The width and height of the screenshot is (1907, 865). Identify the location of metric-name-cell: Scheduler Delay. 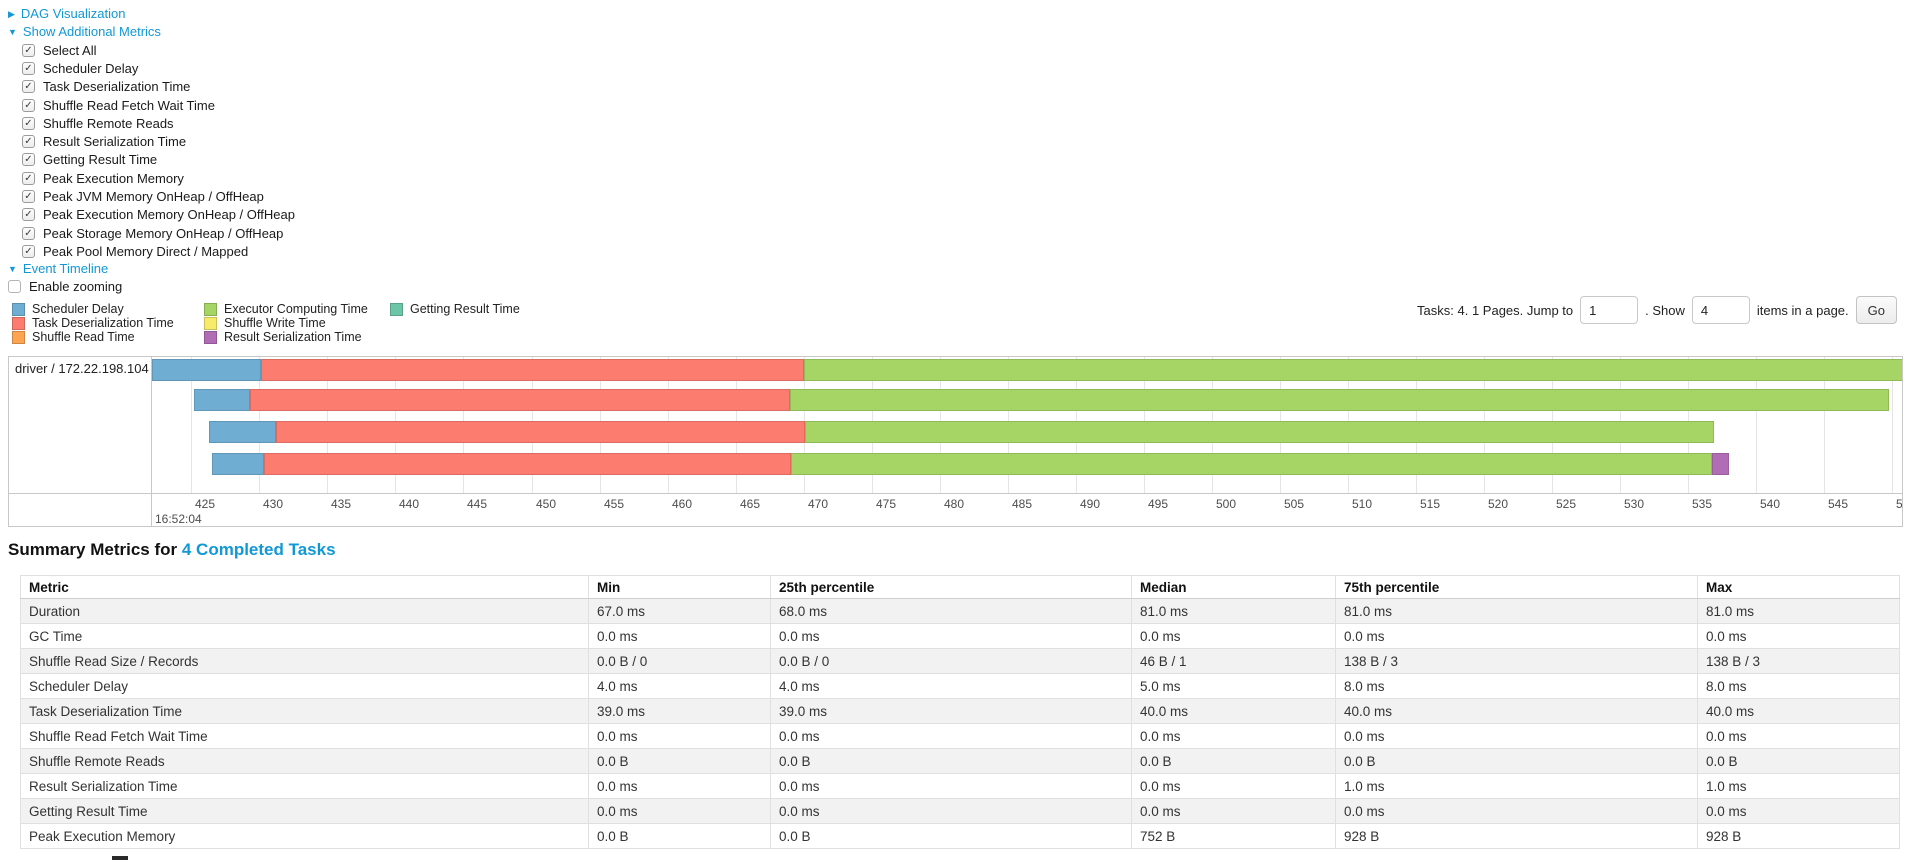
(304, 686).